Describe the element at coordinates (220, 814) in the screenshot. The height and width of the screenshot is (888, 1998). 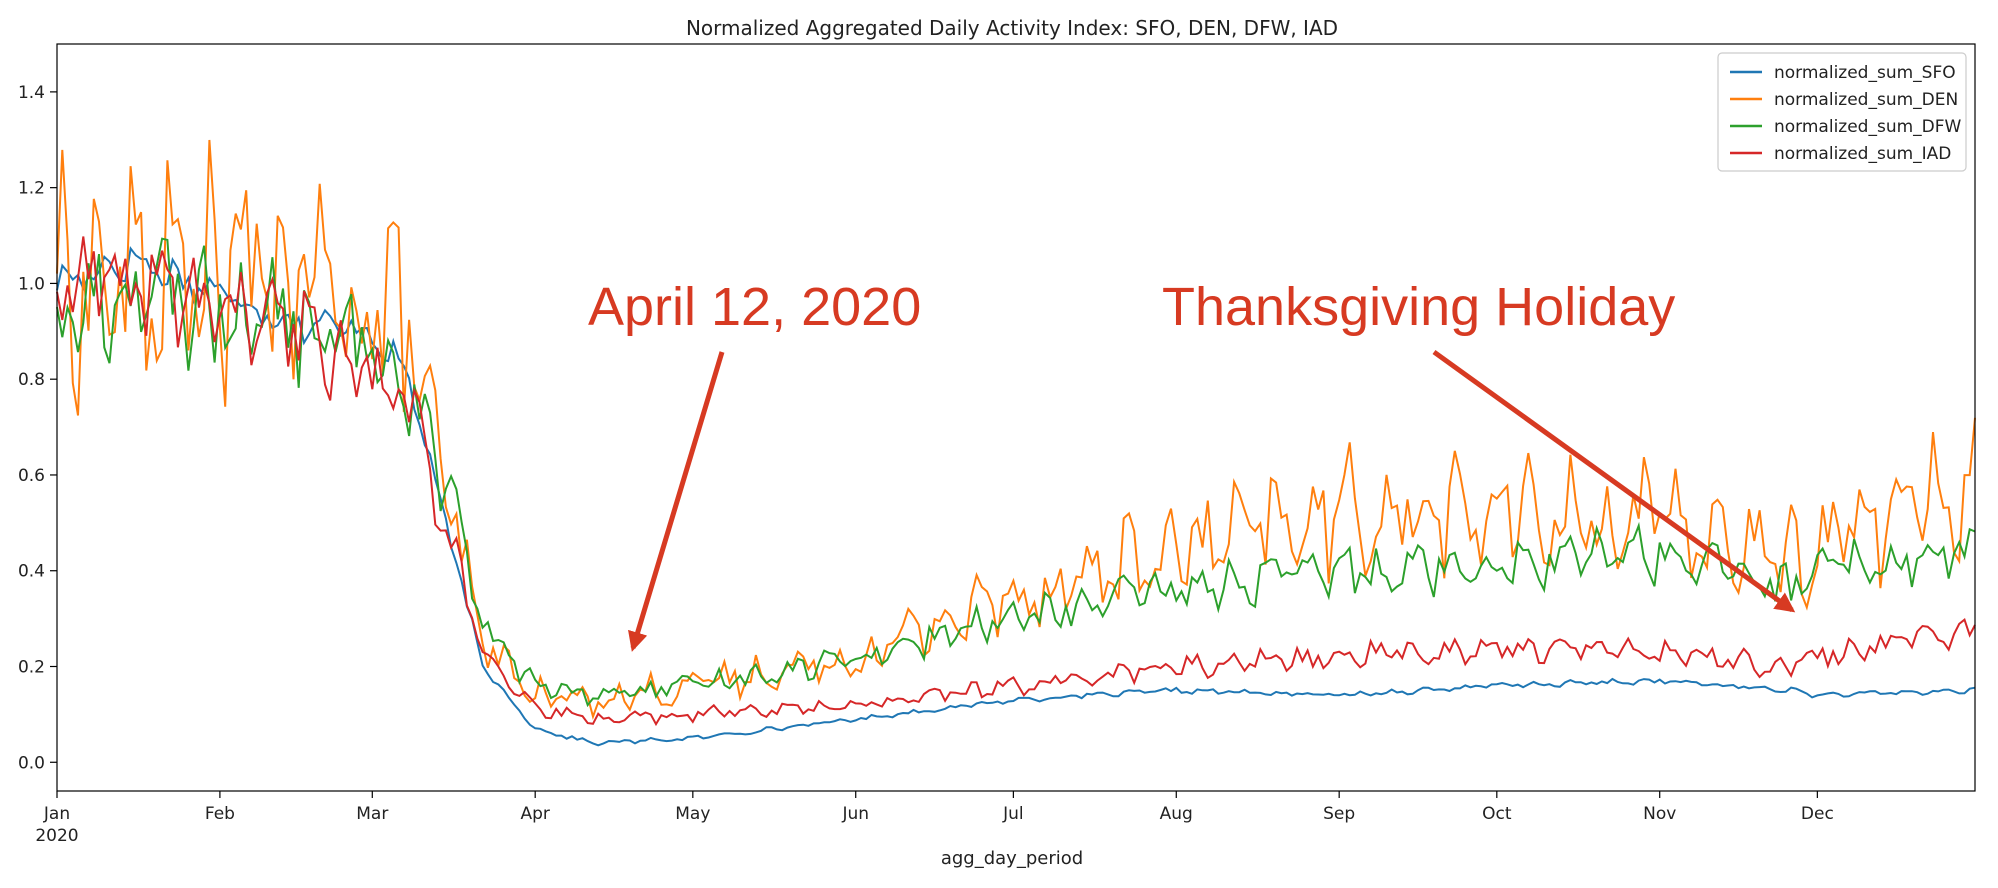
I see `x-tick-label: Feb` at that location.